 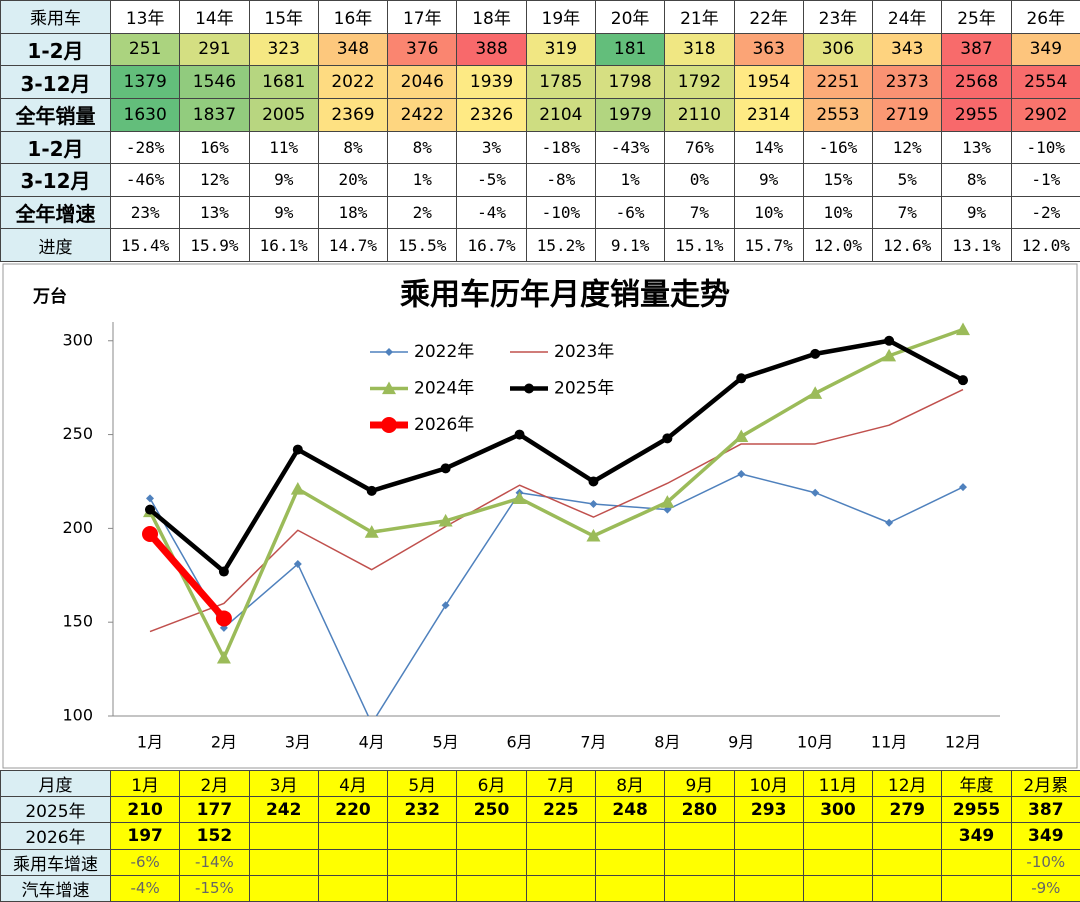 What do you see at coordinates (353, 212) in the screenshot?
I see `table-cell: 18%` at bounding box center [353, 212].